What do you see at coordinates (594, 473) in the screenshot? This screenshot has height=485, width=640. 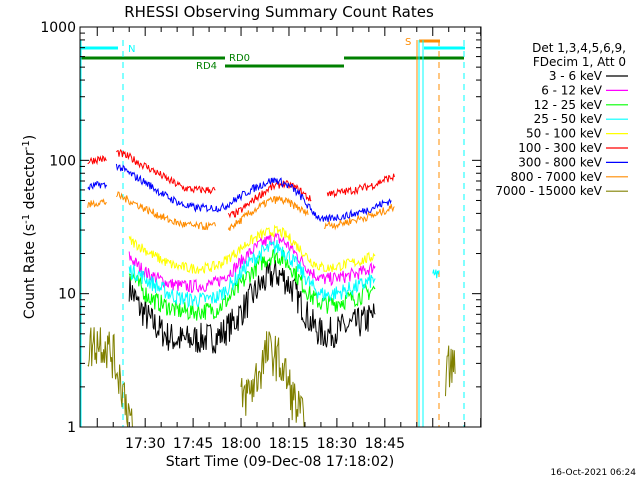 I see `generation-timestamp: 16-Oct-2021 06:24` at bounding box center [594, 473].